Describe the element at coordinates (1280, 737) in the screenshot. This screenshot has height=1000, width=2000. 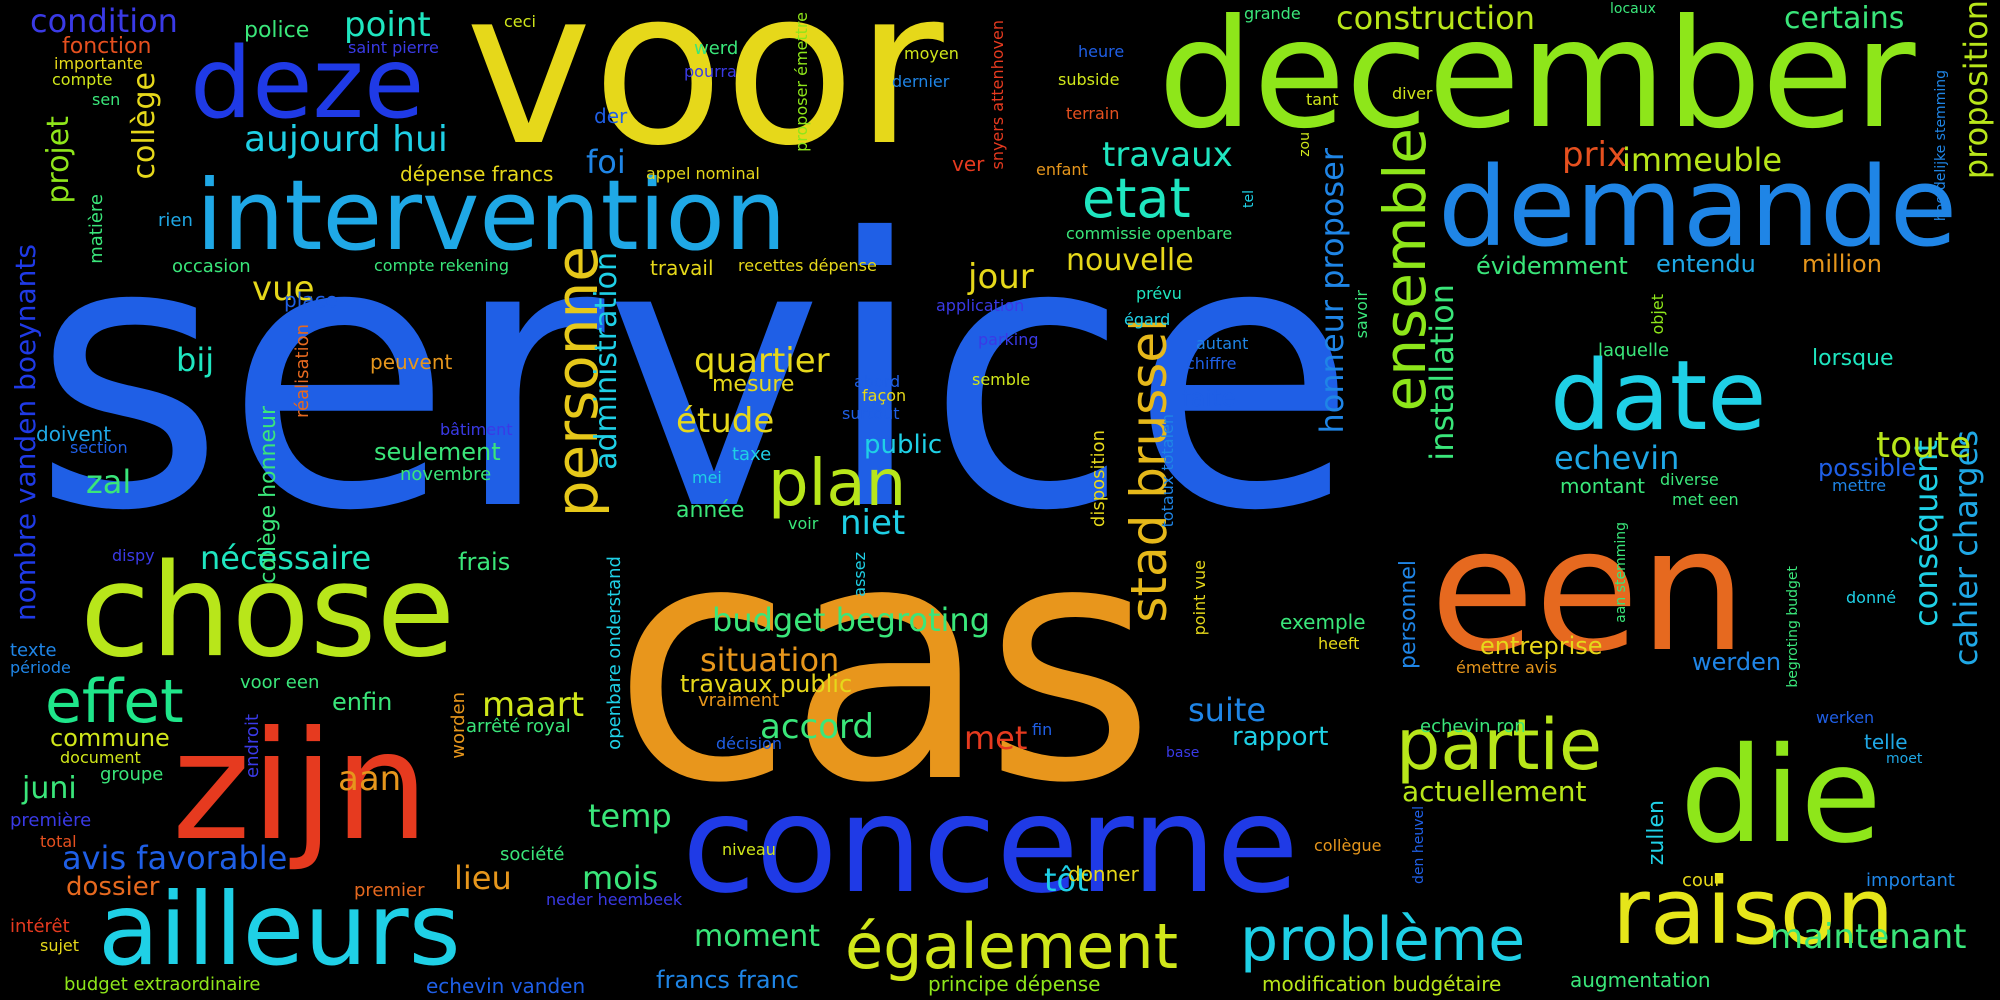
I see `word: rapport` at that location.